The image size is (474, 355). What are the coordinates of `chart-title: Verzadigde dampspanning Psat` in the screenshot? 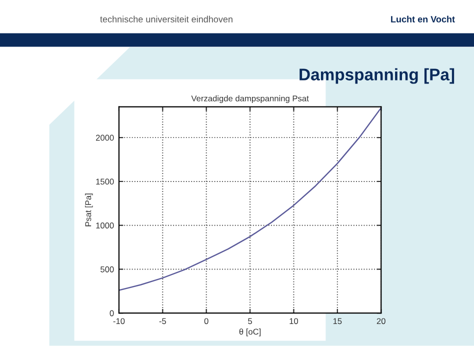 It's located at (250, 99).